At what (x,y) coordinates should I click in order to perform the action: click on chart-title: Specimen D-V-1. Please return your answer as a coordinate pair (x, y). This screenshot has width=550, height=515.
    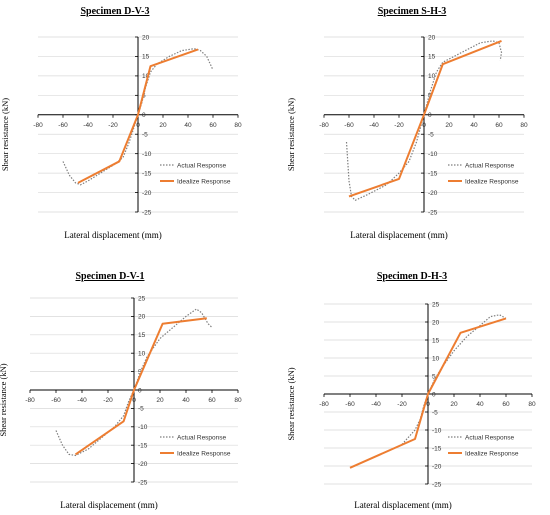
    Looking at the image, I should click on (110, 276).